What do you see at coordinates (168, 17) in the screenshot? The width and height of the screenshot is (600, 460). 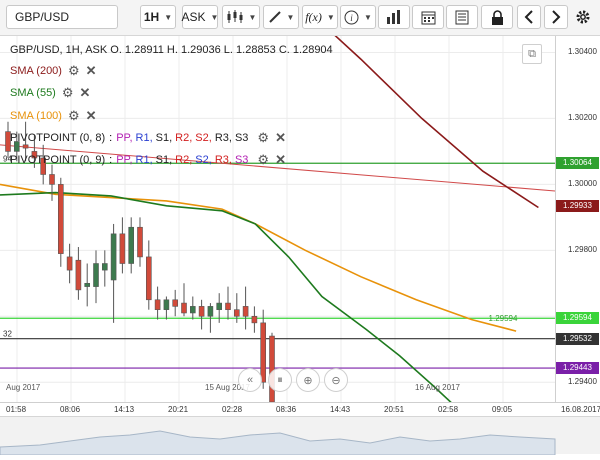 I see `timeframe-caret-icon: ▼` at bounding box center [168, 17].